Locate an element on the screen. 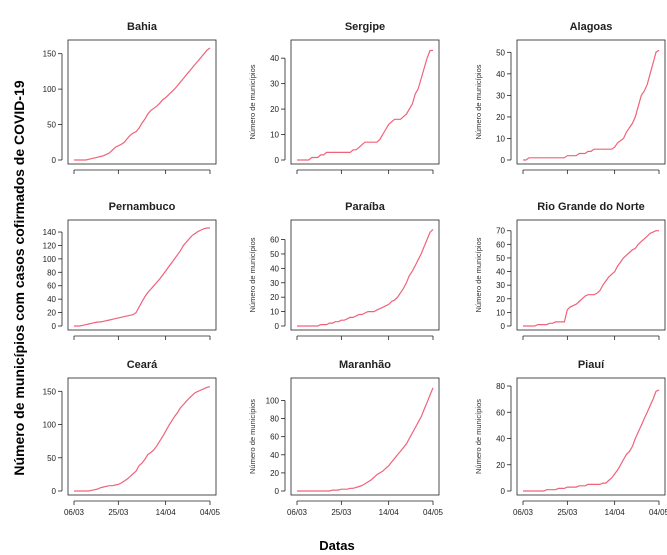 This screenshot has height=555, width=667. panel-alagoas: Alagoas 0 10 20 30 40 50 Número de municípios is located at coordinates (570, 97).